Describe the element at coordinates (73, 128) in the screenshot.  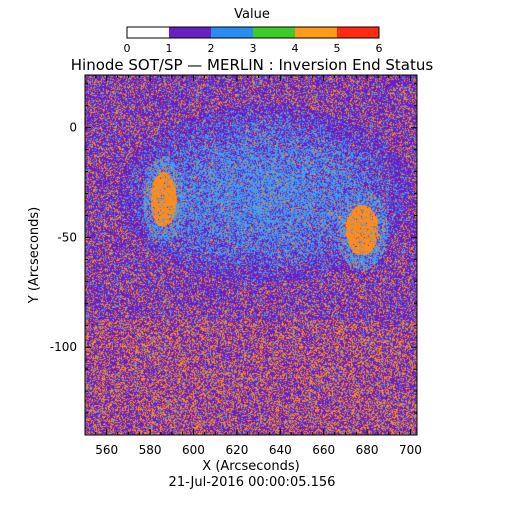
I see `y-tick-label: 0` at that location.